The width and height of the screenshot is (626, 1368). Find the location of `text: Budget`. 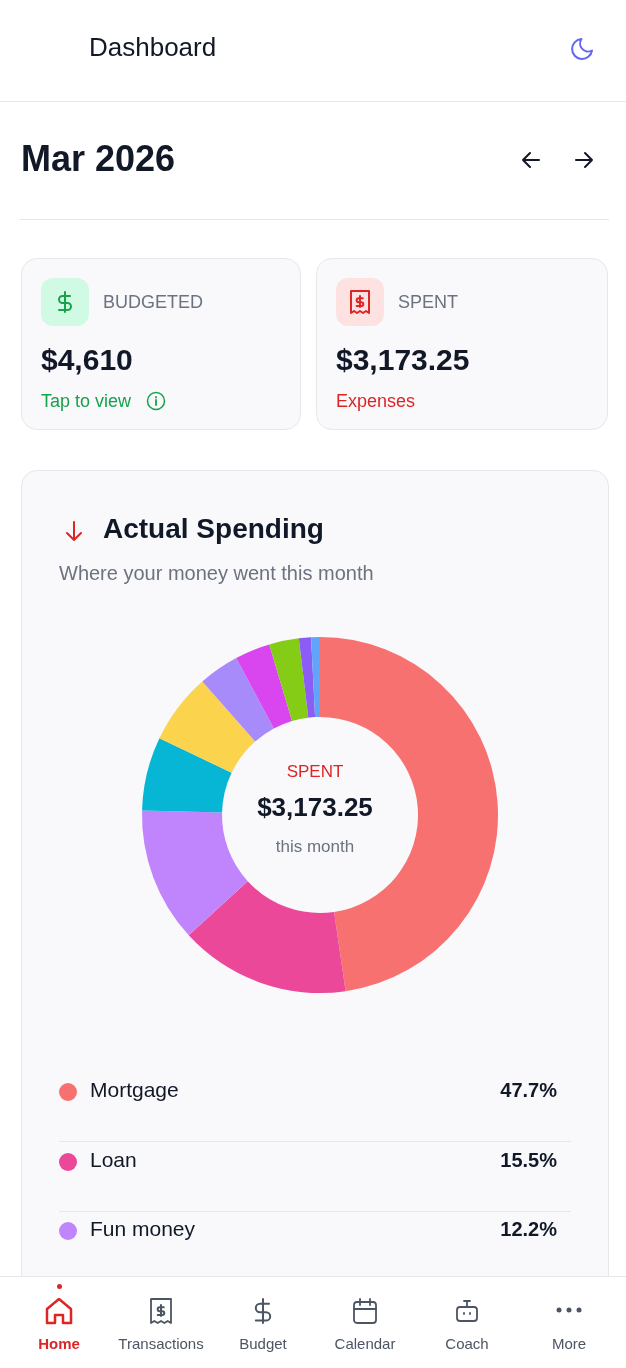

text: Budget is located at coordinates (263, 1343).